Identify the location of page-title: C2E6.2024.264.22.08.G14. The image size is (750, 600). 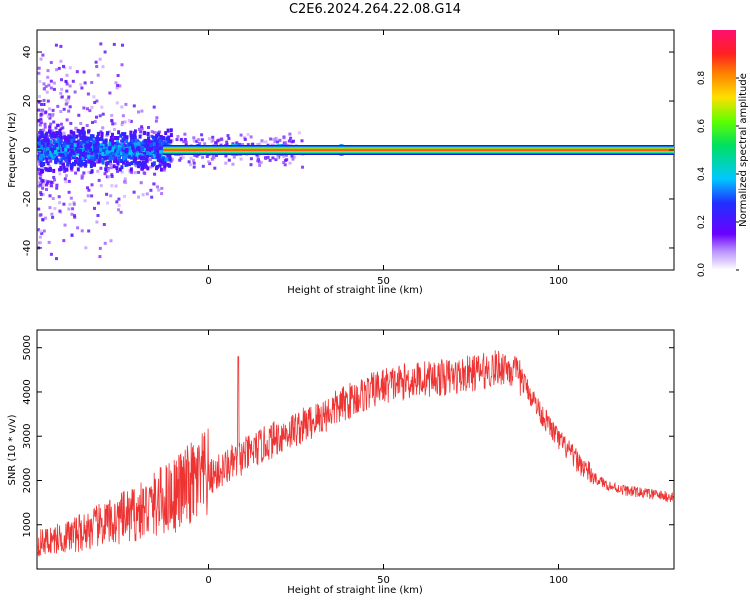
(375, 9).